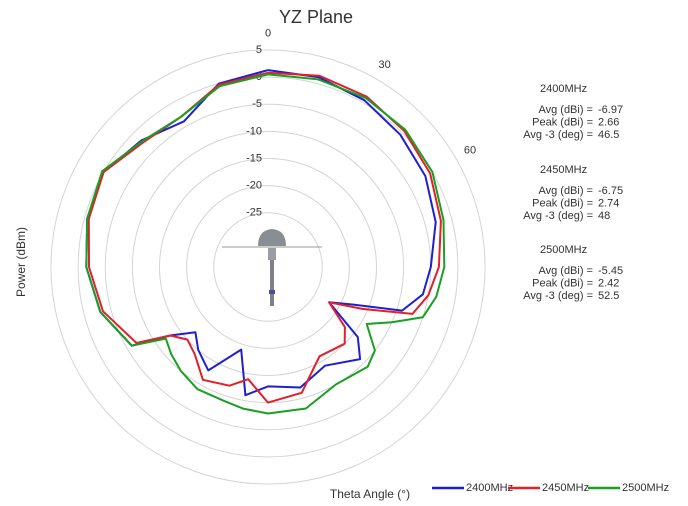 The image size is (688, 506). I want to click on y-axis-label: Power (dBm), so click(21, 262).